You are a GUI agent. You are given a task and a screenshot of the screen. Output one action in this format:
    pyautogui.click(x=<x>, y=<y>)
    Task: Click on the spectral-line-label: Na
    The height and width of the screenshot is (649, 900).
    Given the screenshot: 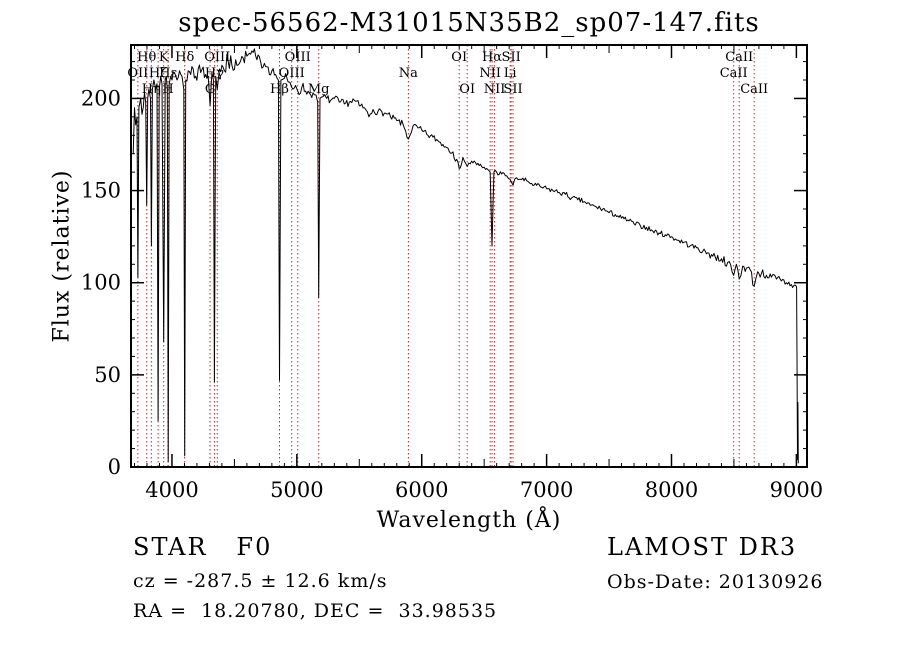 What is the action you would take?
    pyautogui.click(x=408, y=73)
    